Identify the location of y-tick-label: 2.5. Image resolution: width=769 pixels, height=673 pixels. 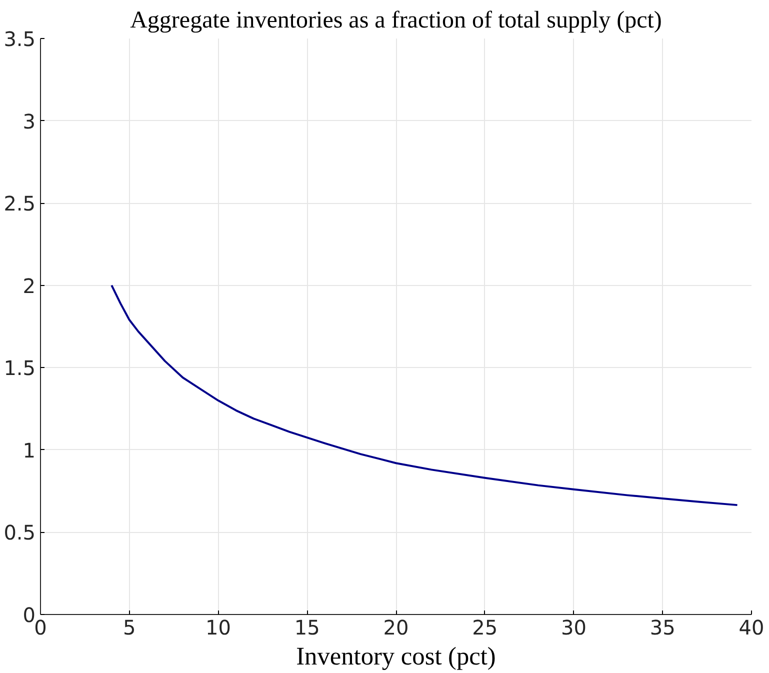
(20, 204).